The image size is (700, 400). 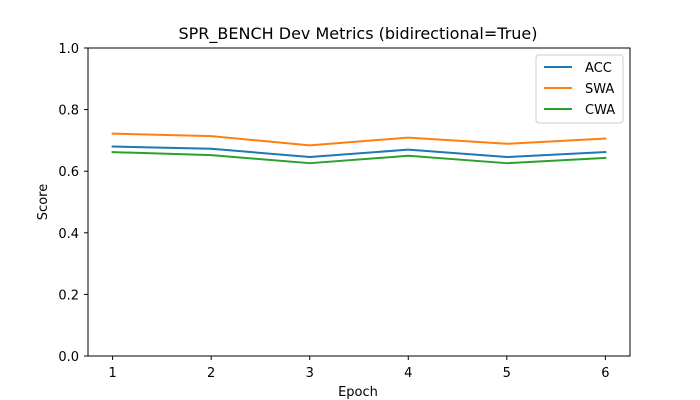 What do you see at coordinates (68, 111) in the screenshot?
I see `y-tick-label: 0.8` at bounding box center [68, 111].